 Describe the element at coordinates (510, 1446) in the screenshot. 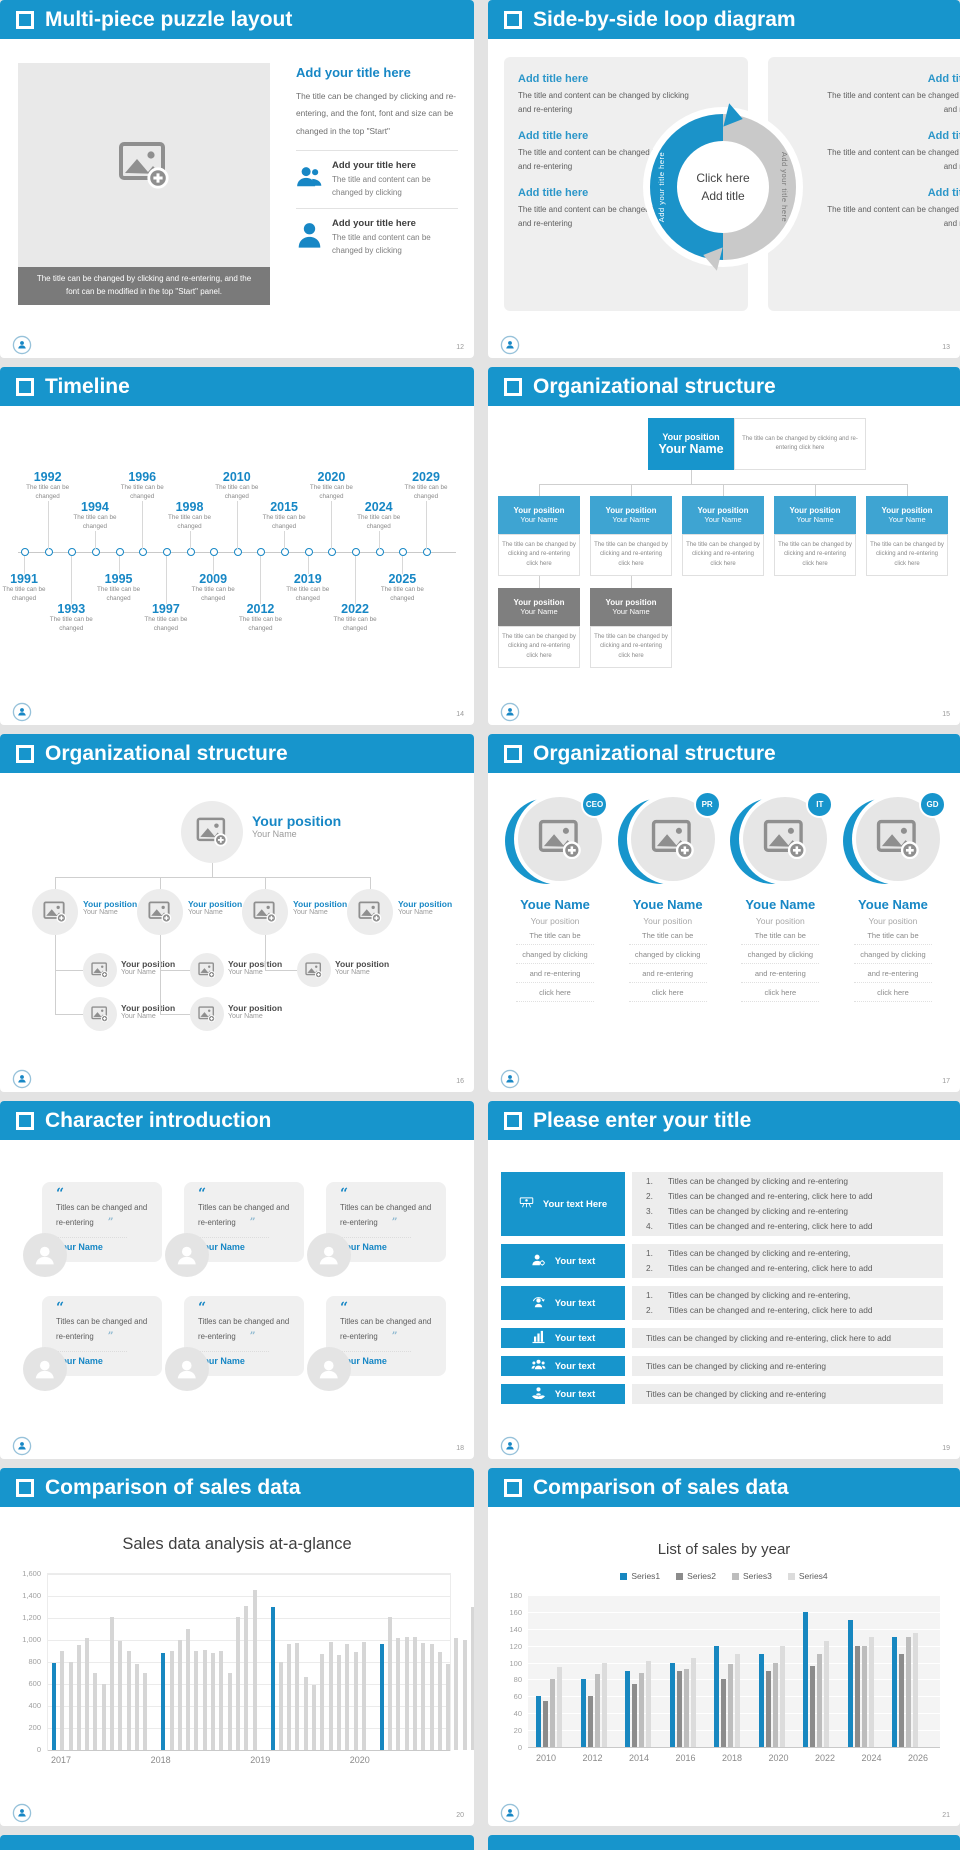

I see `footer-logo-icon` at that location.